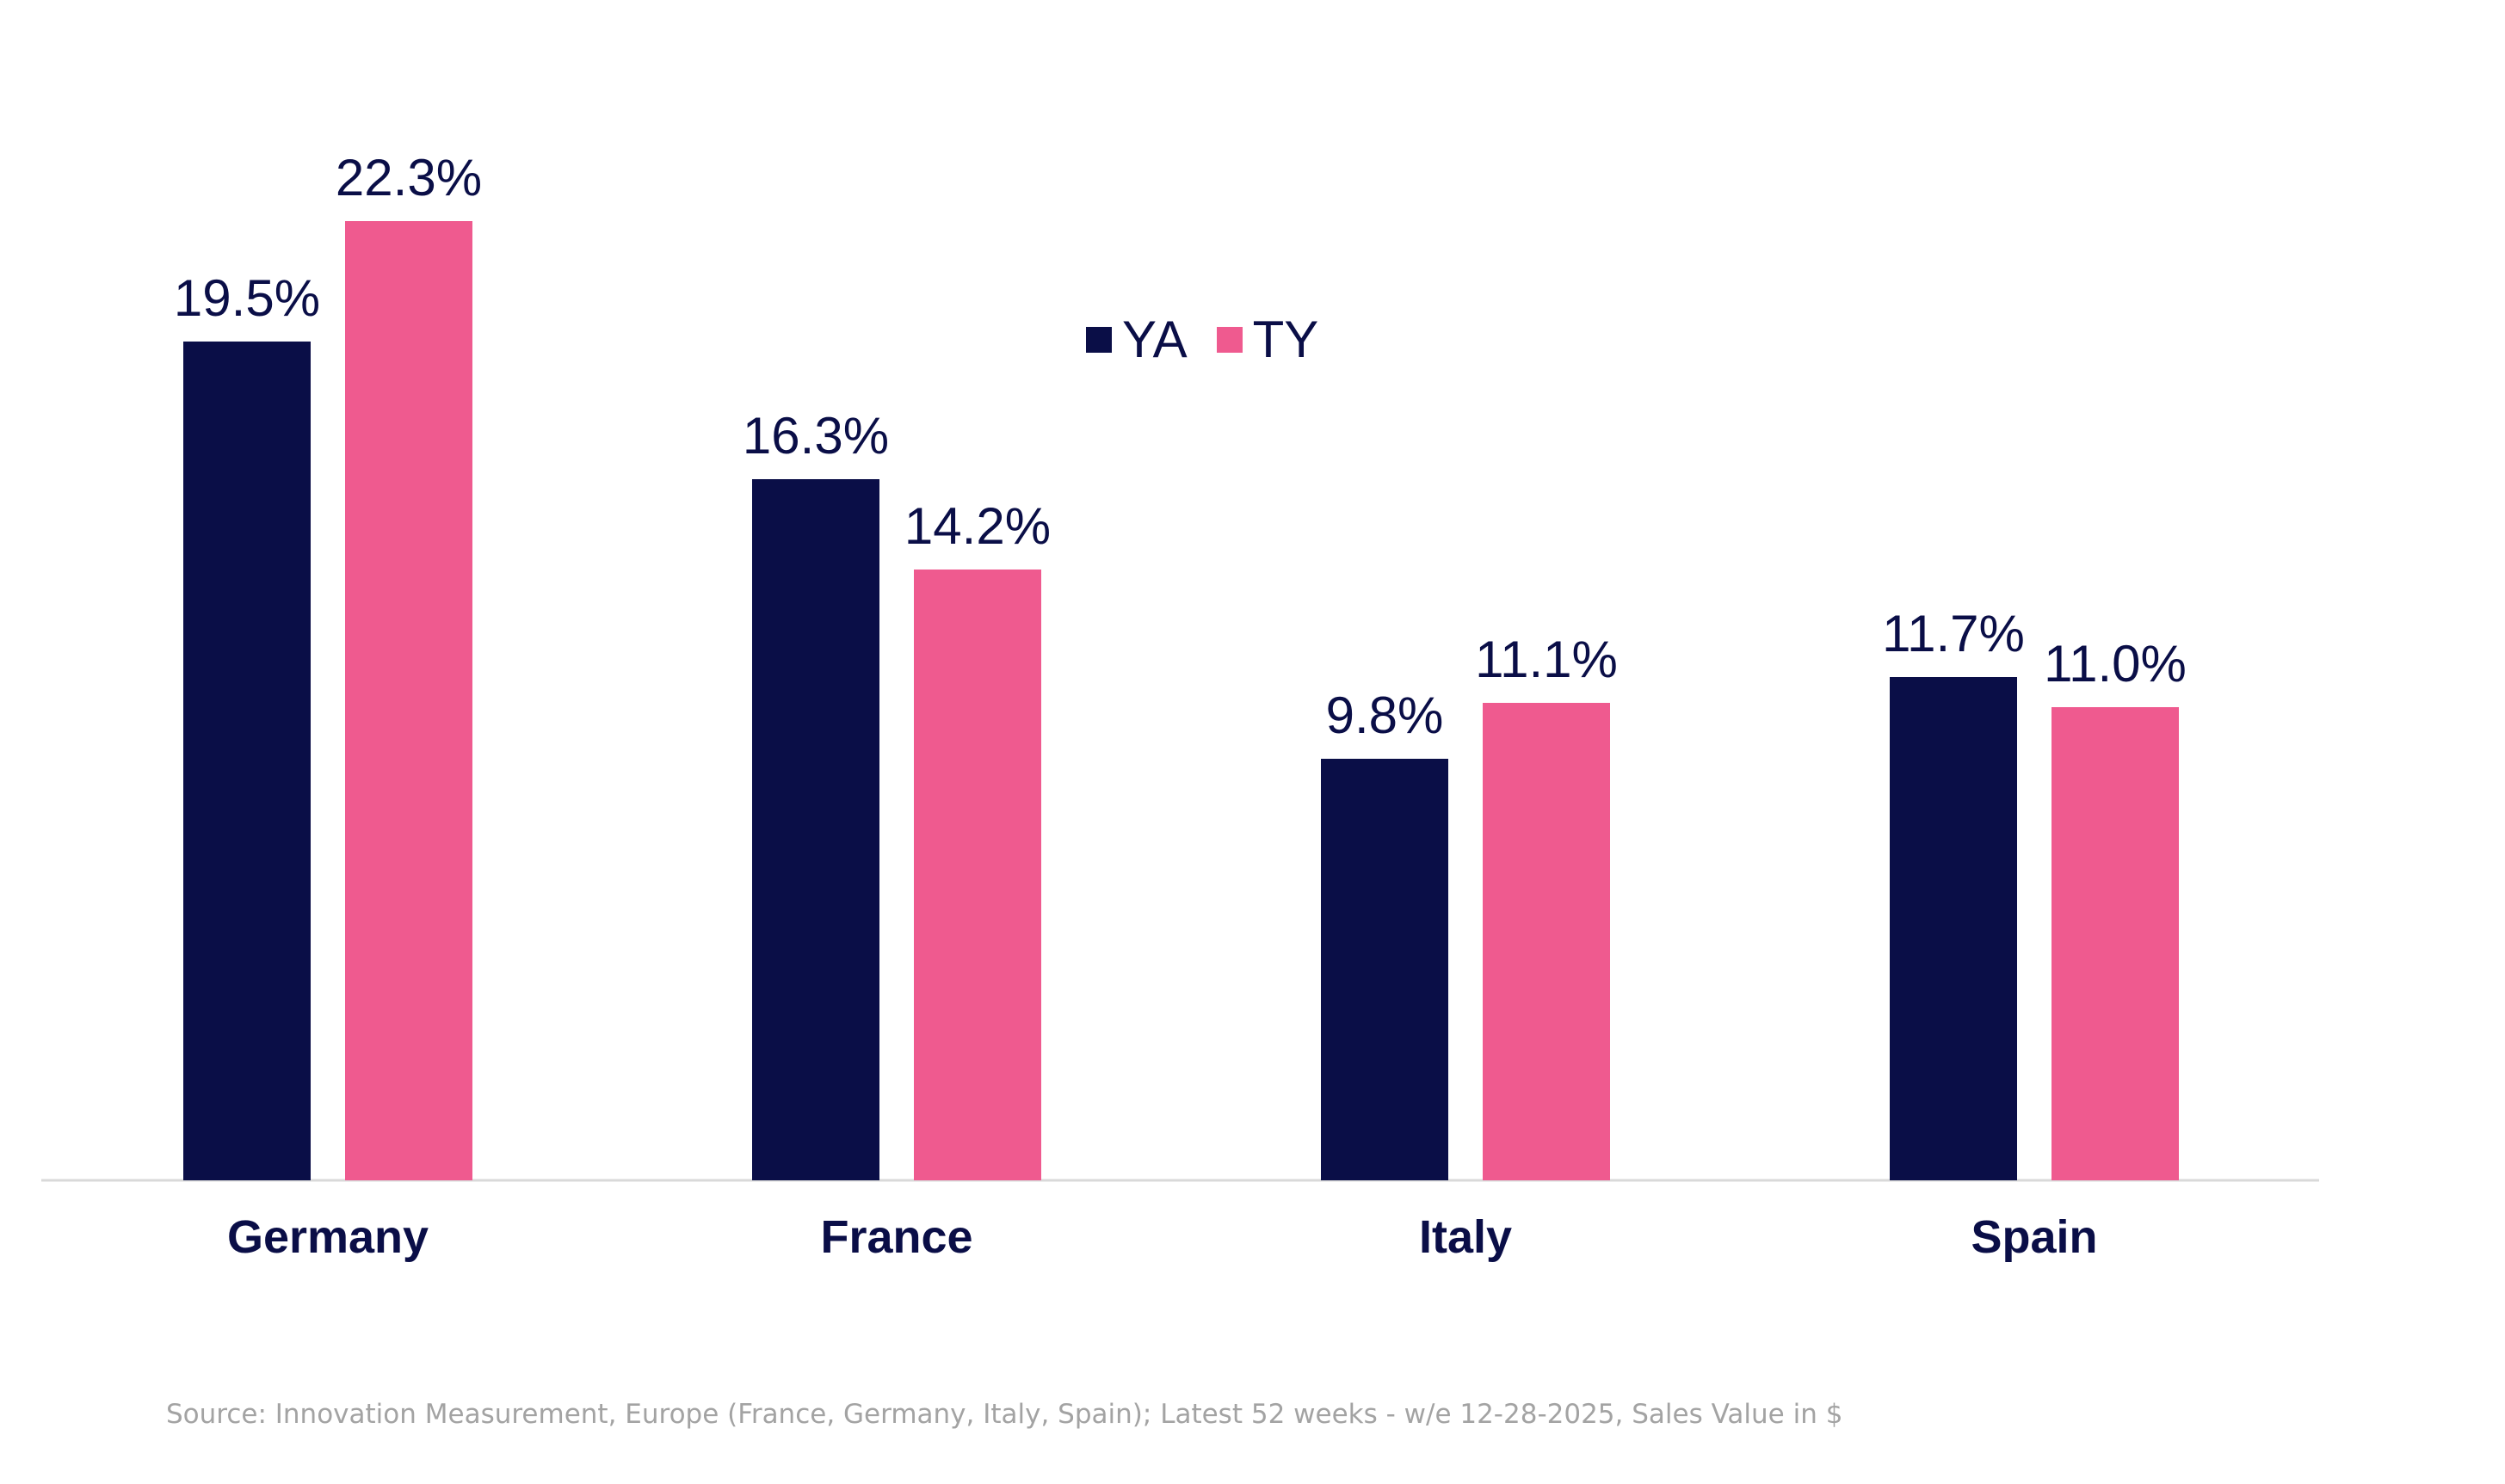 Image resolution: width=2505 pixels, height=1484 pixels. Describe the element at coordinates (1099, 339) in the screenshot. I see `legend-swatch-ya` at that location.